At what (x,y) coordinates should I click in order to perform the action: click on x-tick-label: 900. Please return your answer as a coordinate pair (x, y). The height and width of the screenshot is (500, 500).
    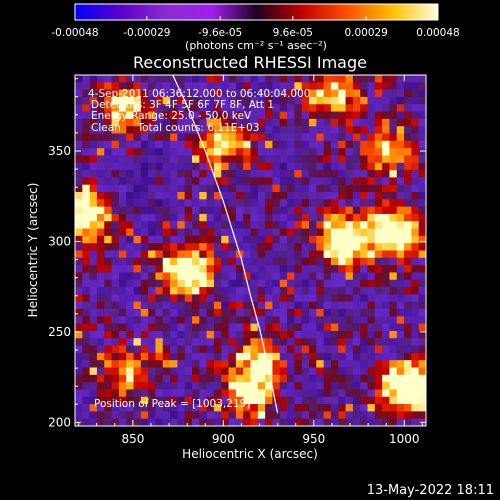
    Looking at the image, I should click on (223, 439).